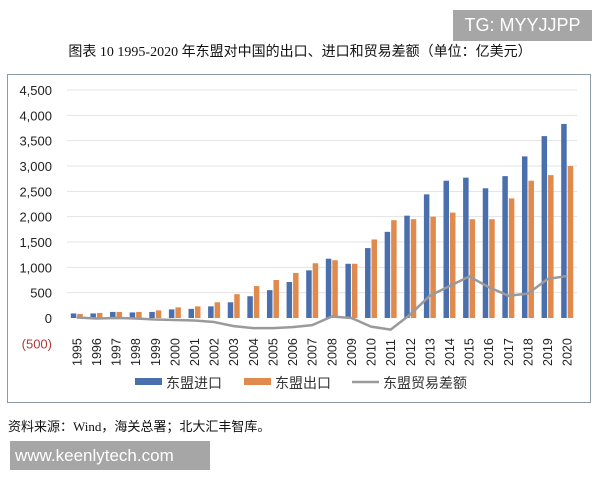 The image size is (600, 480). What do you see at coordinates (77, 352) in the screenshot?
I see `x-tick-label: 1995` at bounding box center [77, 352].